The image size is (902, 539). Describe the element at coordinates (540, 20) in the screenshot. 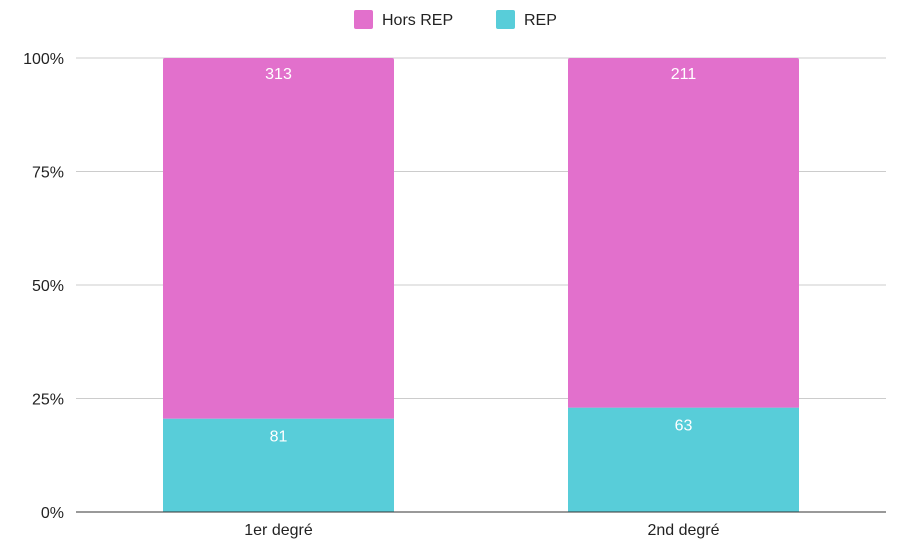

I see `legend-label-rep: REP` at that location.